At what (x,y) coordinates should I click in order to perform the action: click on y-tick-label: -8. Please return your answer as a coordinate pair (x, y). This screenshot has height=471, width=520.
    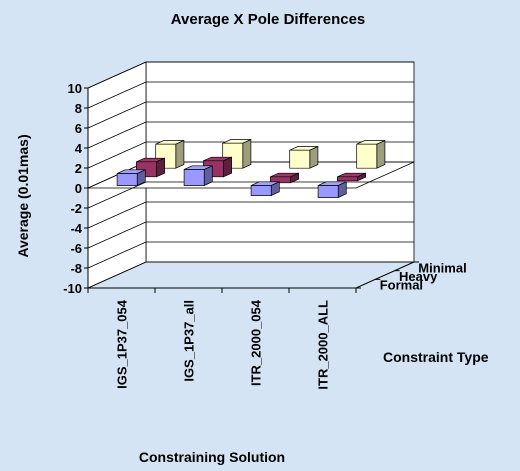
    Looking at the image, I should click on (76, 268).